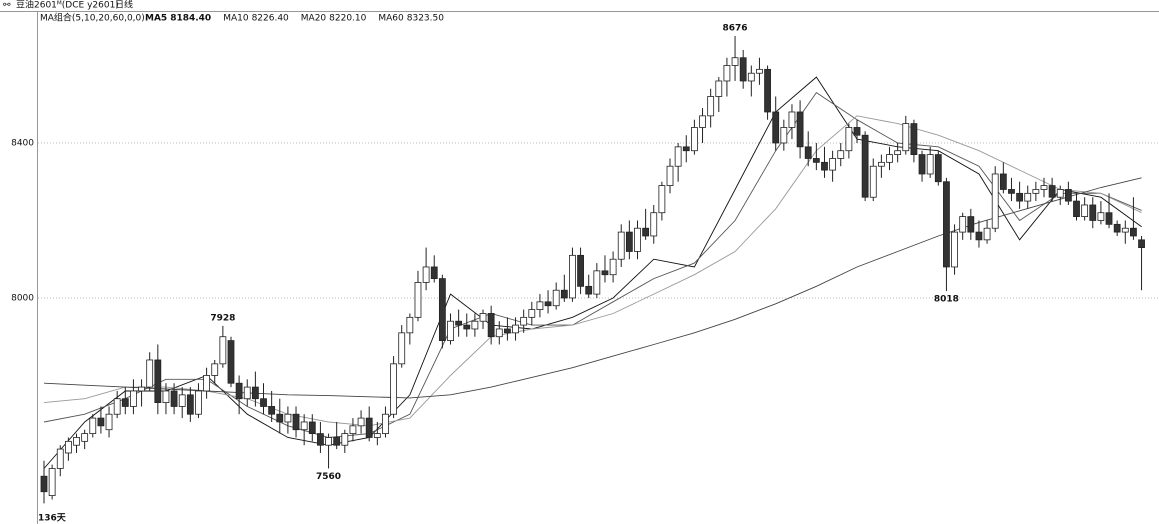  I want to click on symbol-icon: ⚯, so click(7, 6).